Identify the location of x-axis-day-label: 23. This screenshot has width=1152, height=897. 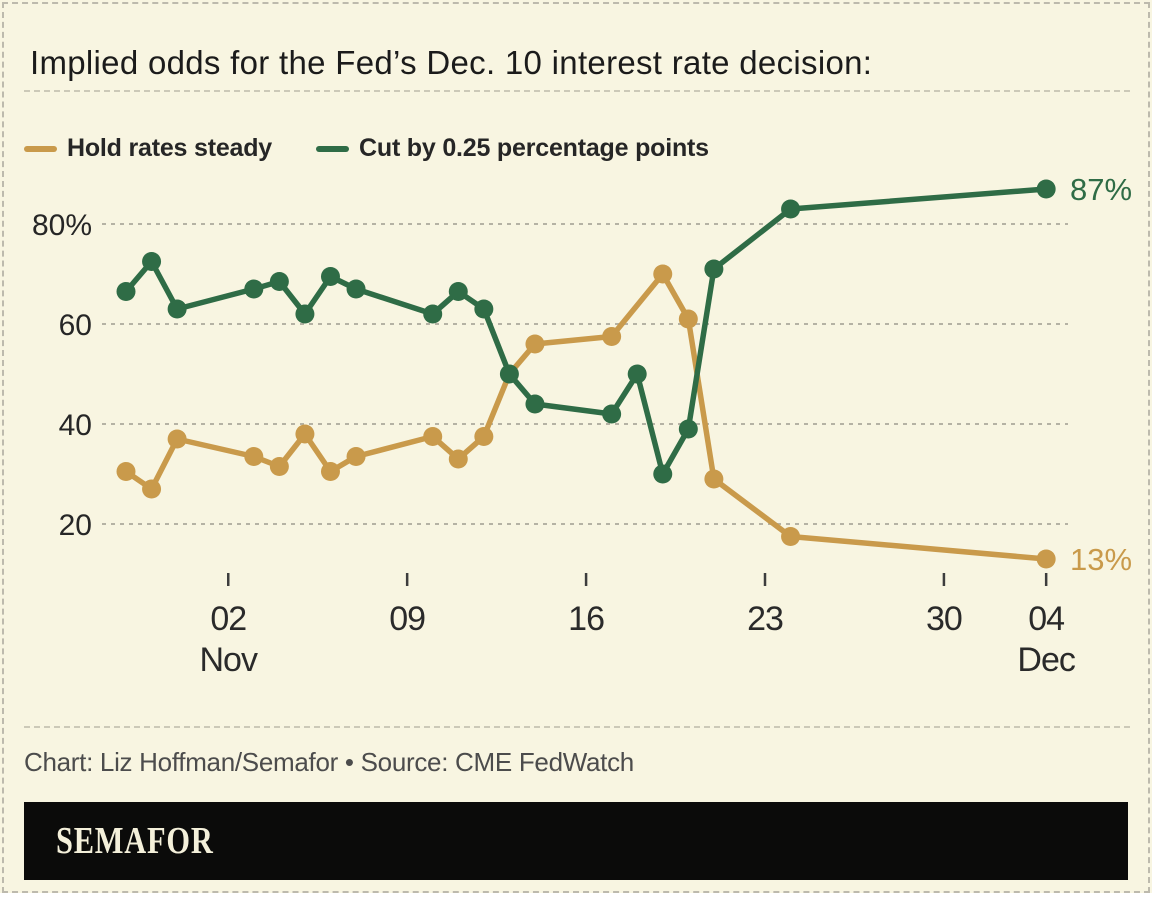
(765, 619).